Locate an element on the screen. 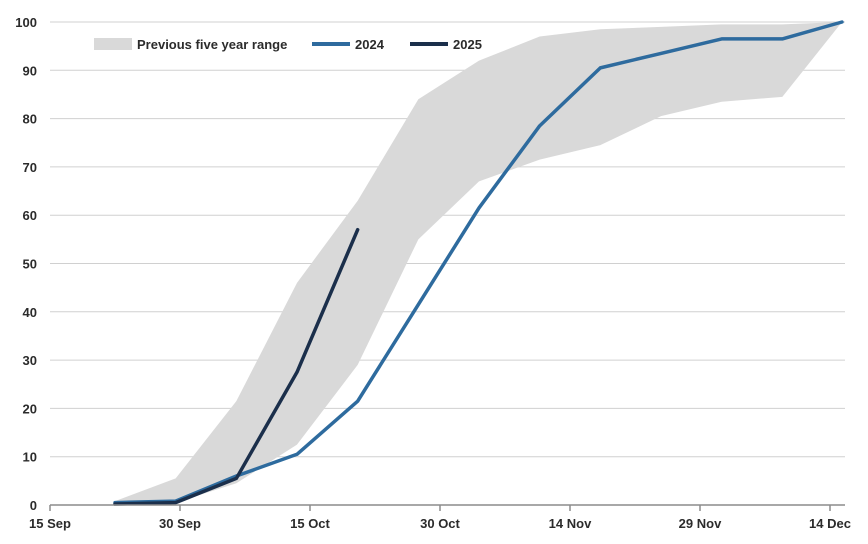  y-tick-label-70: 70 is located at coordinates (30, 167).